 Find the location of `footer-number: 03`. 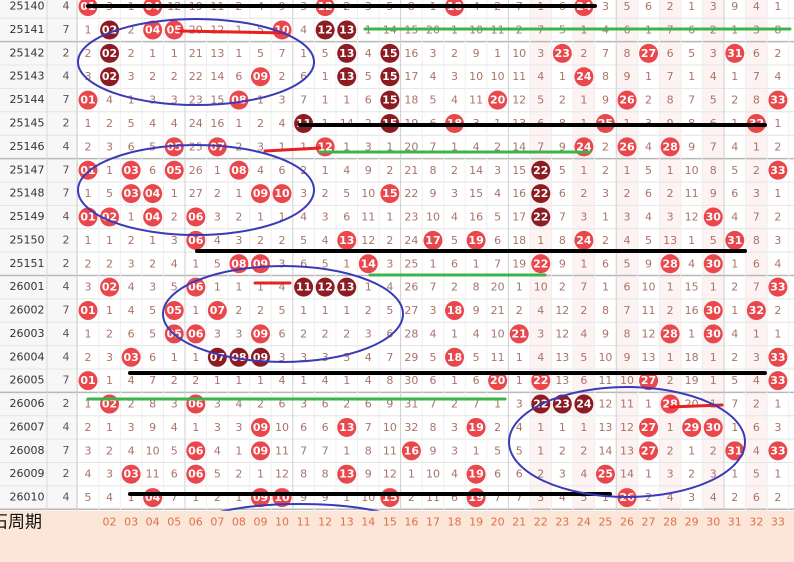

footer-number: 03 is located at coordinates (131, 521).